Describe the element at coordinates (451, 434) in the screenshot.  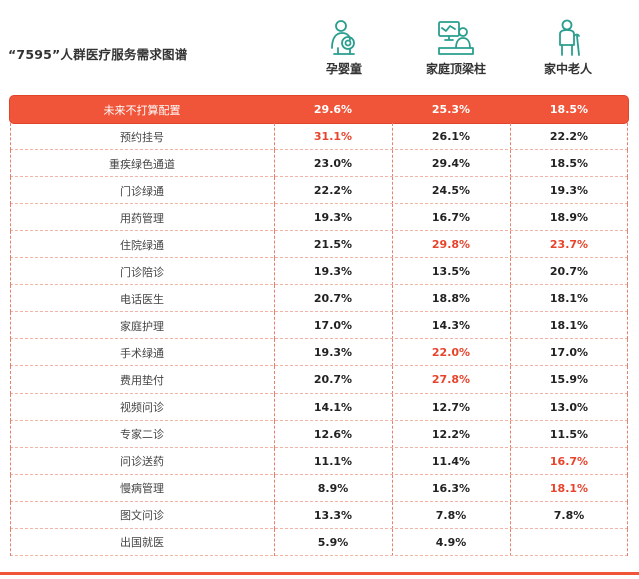
I see `value-cell: 12.2%` at that location.